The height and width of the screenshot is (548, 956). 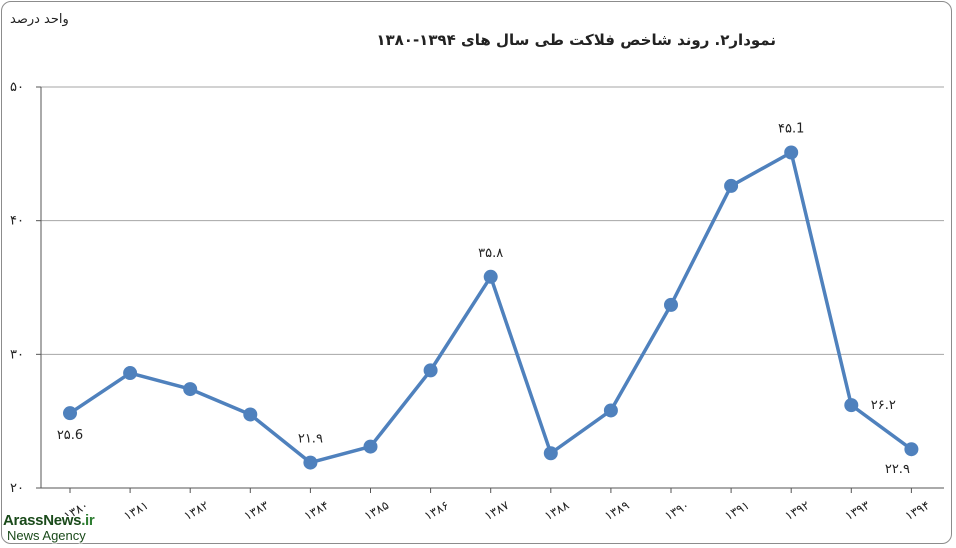 What do you see at coordinates (135, 510) in the screenshot?
I see `x-tick-label: ۱۳۸۱` at bounding box center [135, 510].